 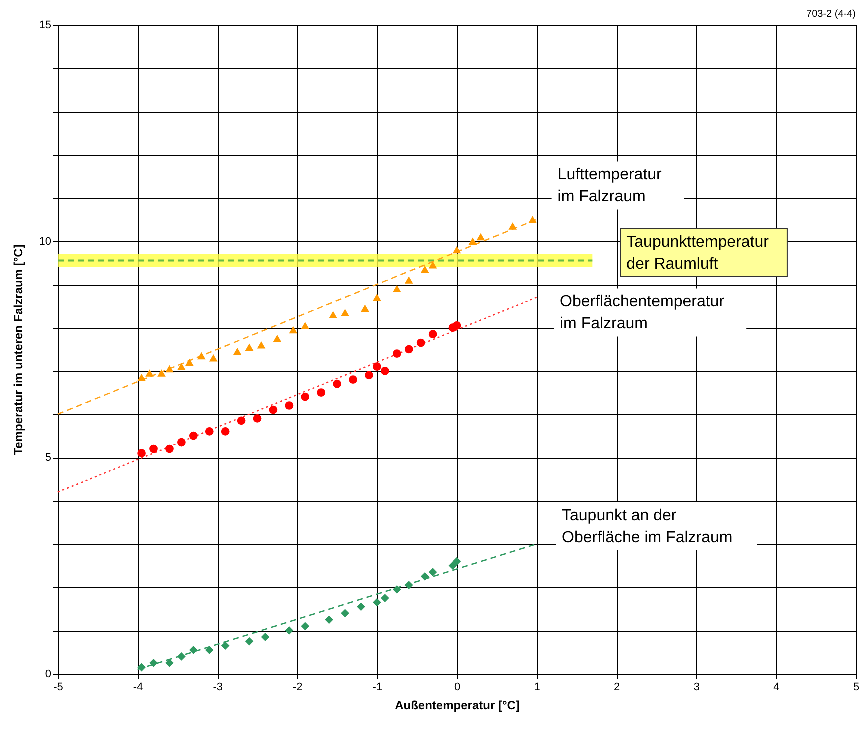 What do you see at coordinates (457, 688) in the screenshot?
I see `x-tick-label: 0` at bounding box center [457, 688].